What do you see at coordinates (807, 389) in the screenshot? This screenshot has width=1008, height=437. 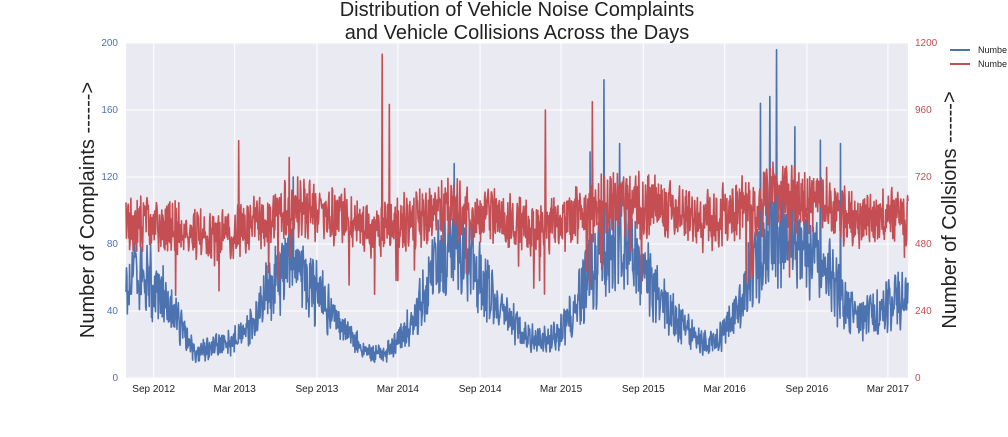 I see `x-tick-label: Sep 2016` at bounding box center [807, 389].